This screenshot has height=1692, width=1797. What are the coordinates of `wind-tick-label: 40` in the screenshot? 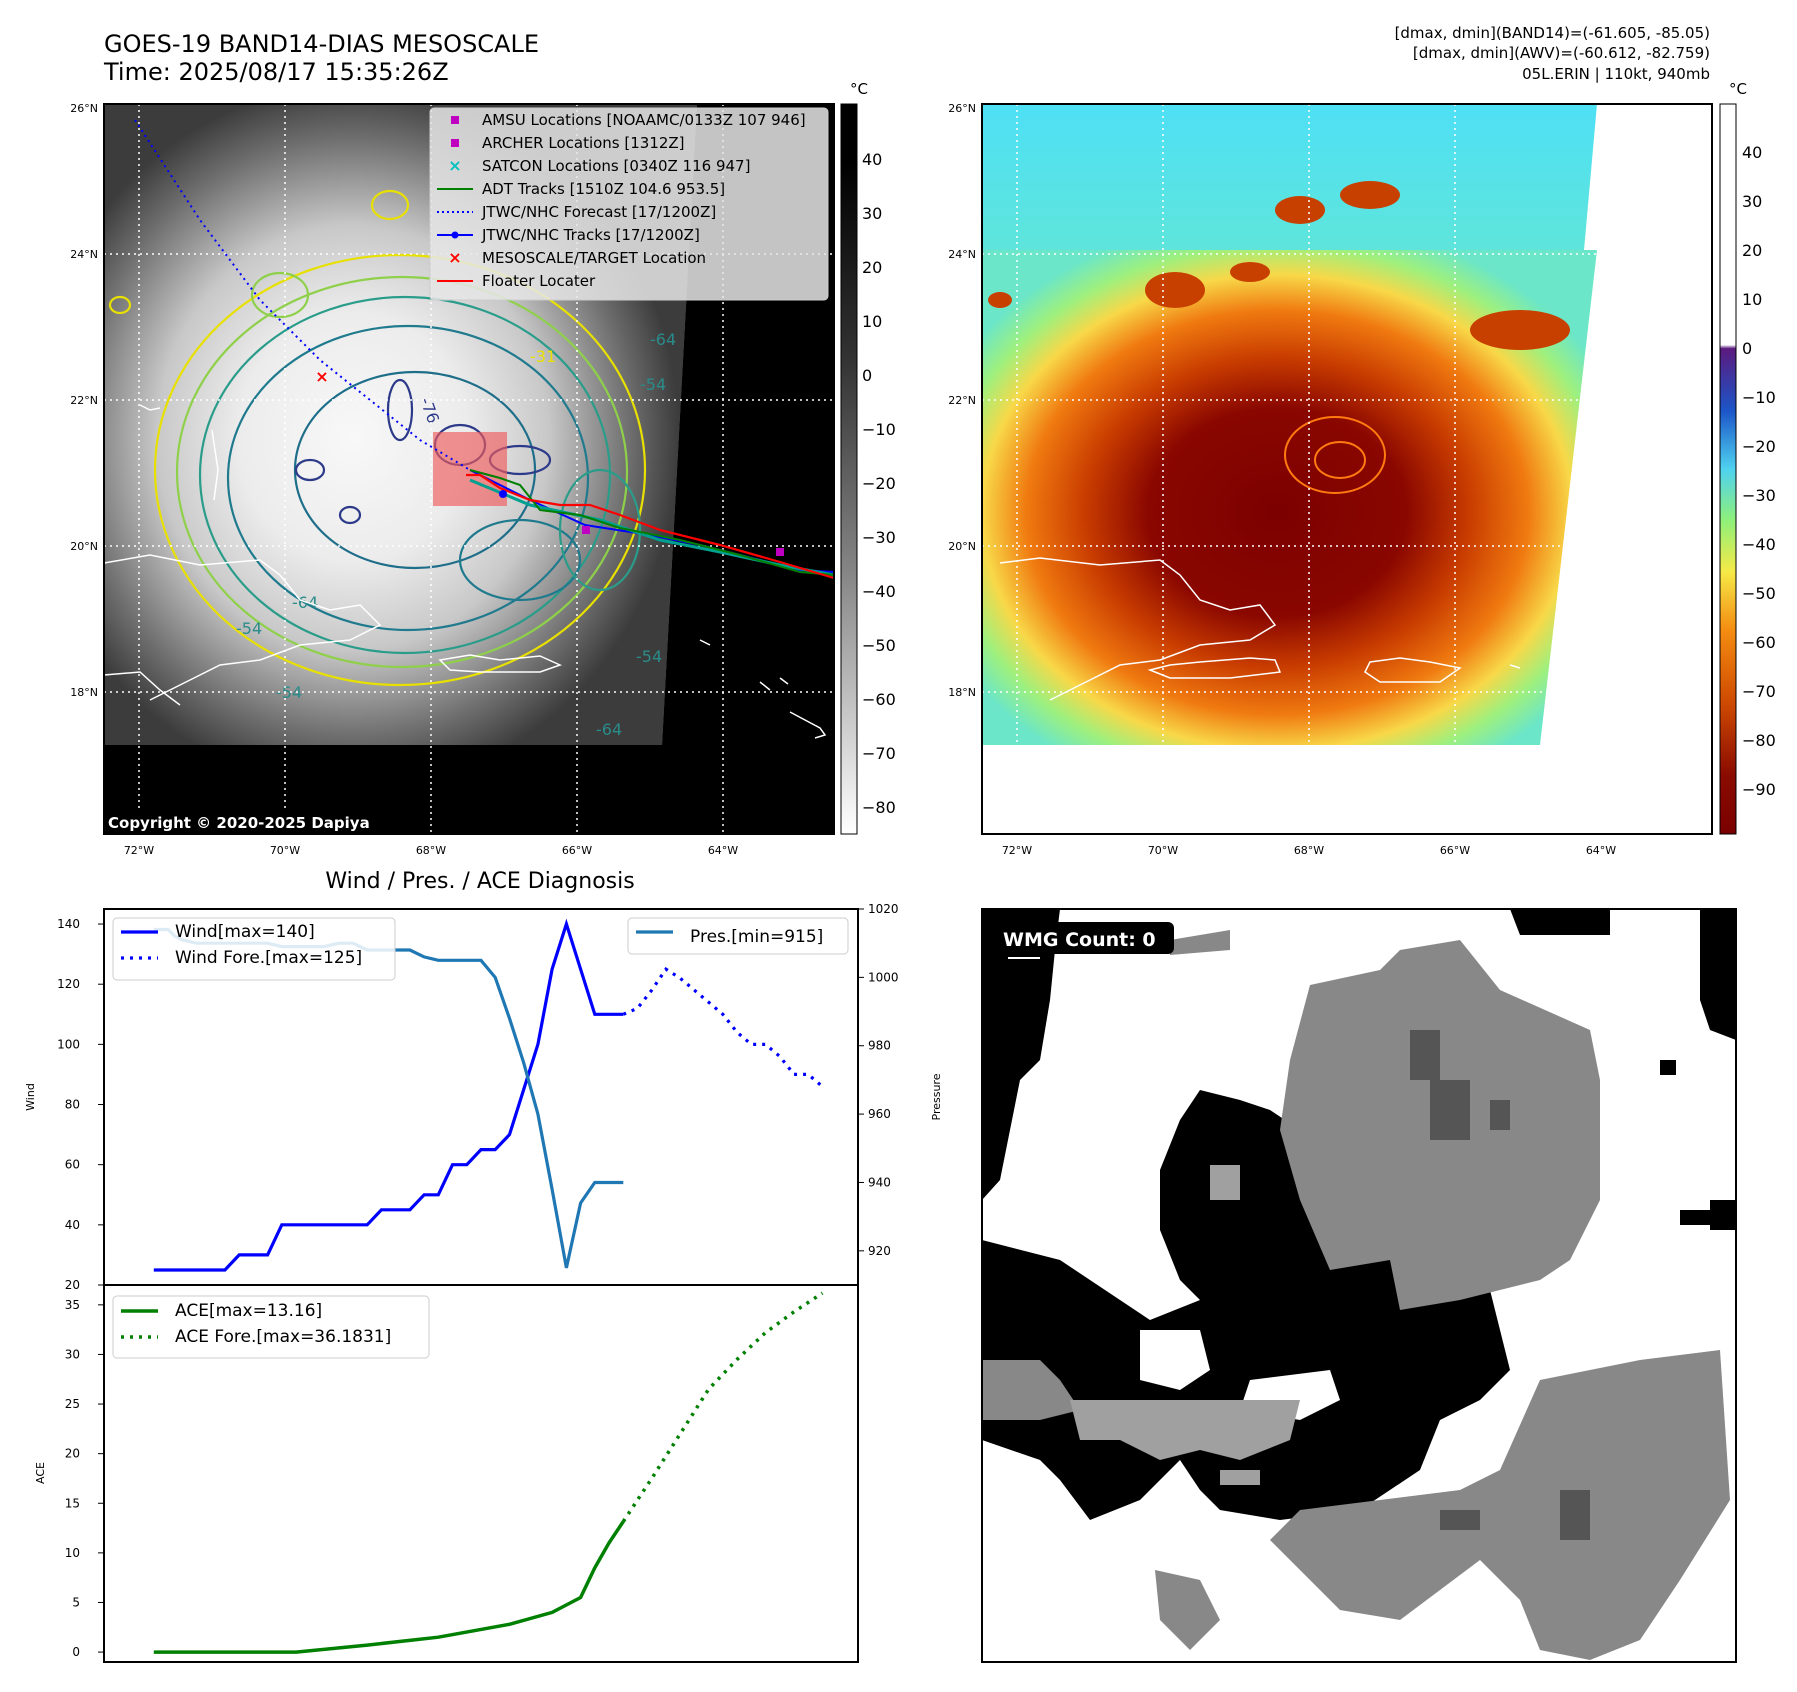 It's located at (72, 1225).